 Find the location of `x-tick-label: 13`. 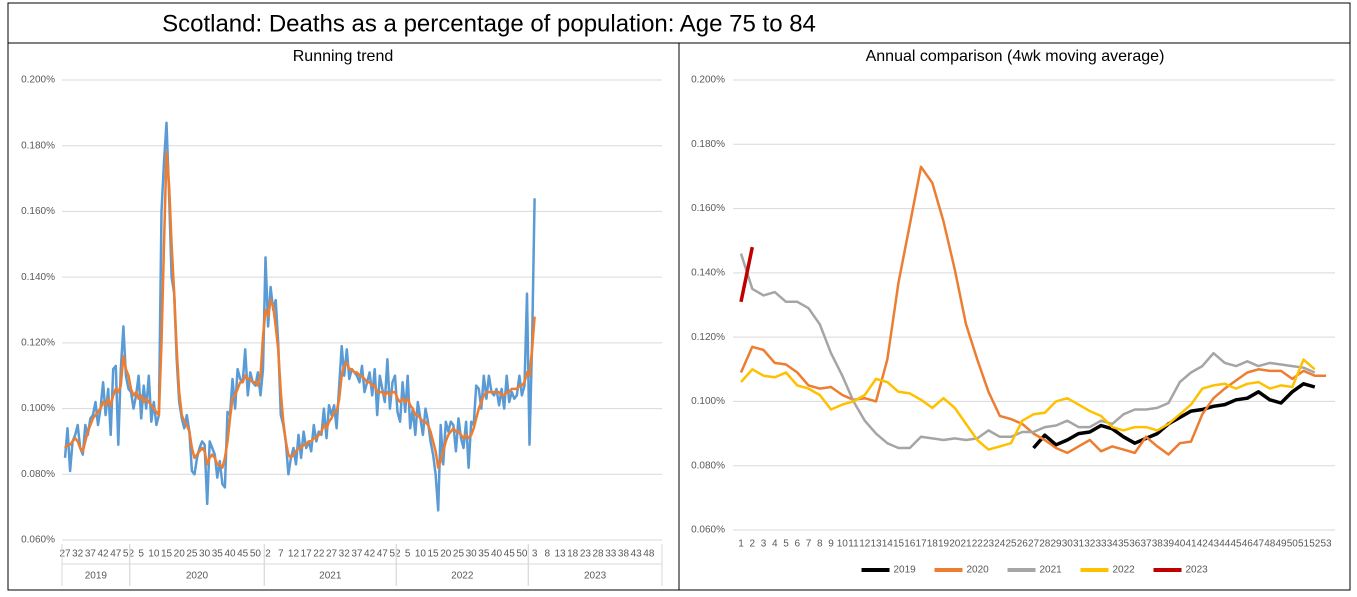

x-tick-label: 13 is located at coordinates (876, 544).